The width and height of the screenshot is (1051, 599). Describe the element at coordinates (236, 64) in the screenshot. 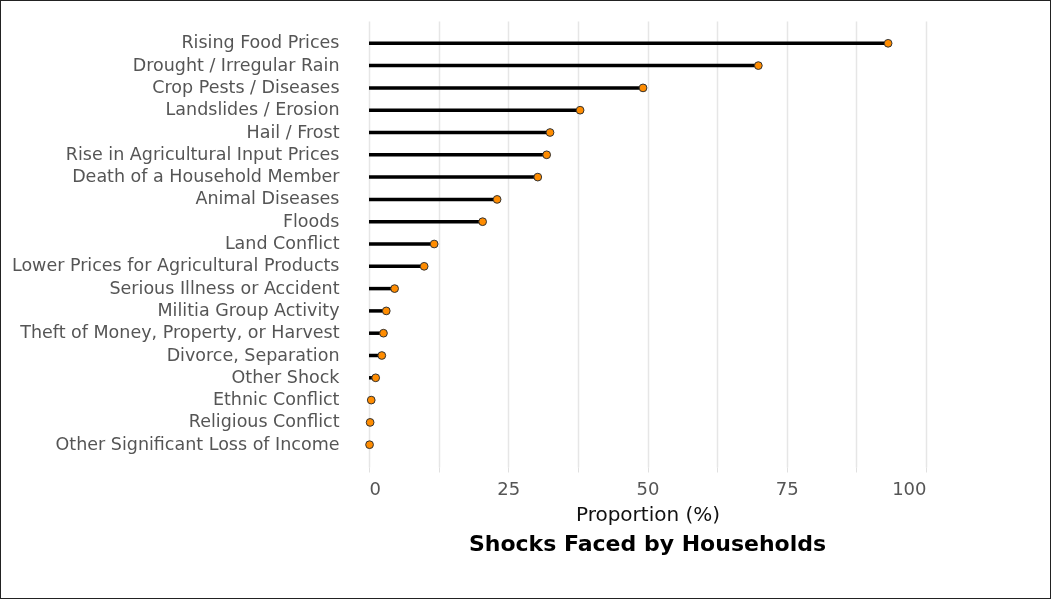

I see `y-tick-label: Drought / Irregular Rain` at that location.